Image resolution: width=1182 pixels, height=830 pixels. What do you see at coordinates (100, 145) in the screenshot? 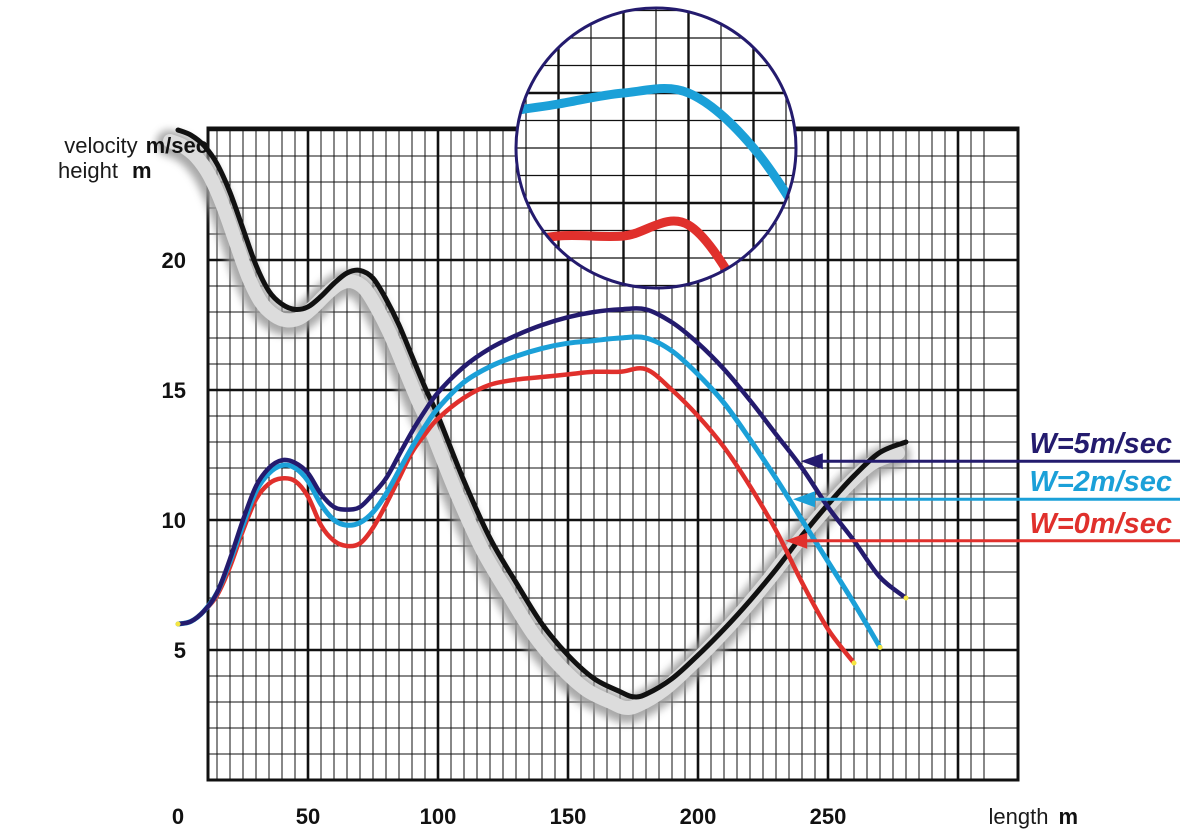
I see `y-axis-quantity-velocity: velocity` at bounding box center [100, 145].